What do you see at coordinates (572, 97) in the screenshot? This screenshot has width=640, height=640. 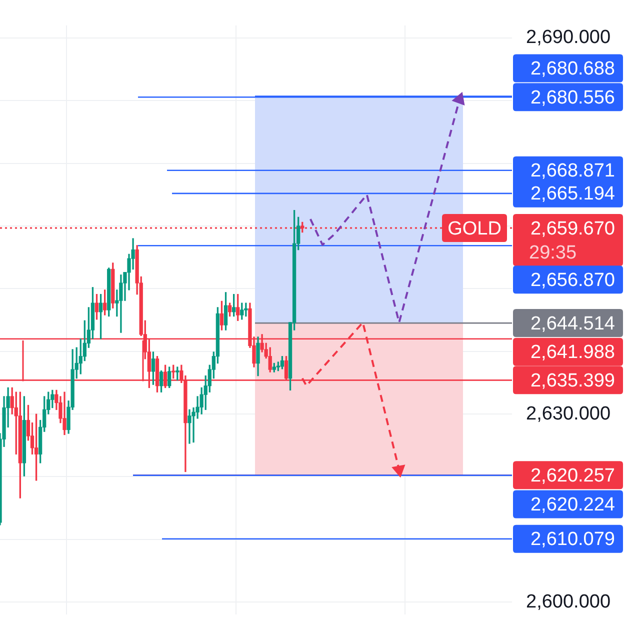 I see `ref-line-label: 2,680.556` at bounding box center [572, 97].